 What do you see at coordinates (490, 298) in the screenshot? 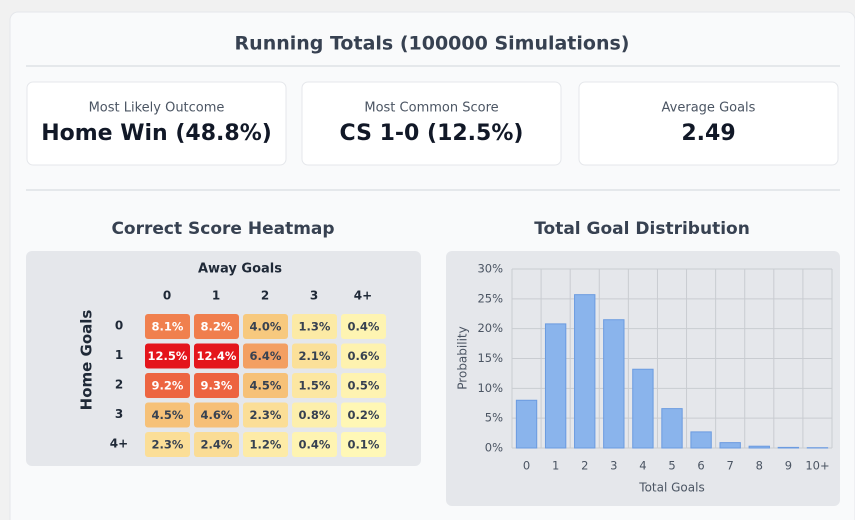
I see `y-tick-label: 25%` at bounding box center [490, 298].